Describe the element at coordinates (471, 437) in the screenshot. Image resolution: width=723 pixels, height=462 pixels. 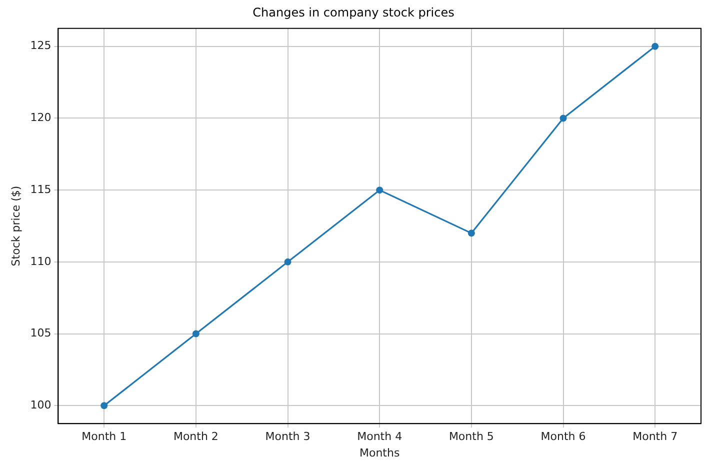
I see `x-tick-label: Month 5` at that location.